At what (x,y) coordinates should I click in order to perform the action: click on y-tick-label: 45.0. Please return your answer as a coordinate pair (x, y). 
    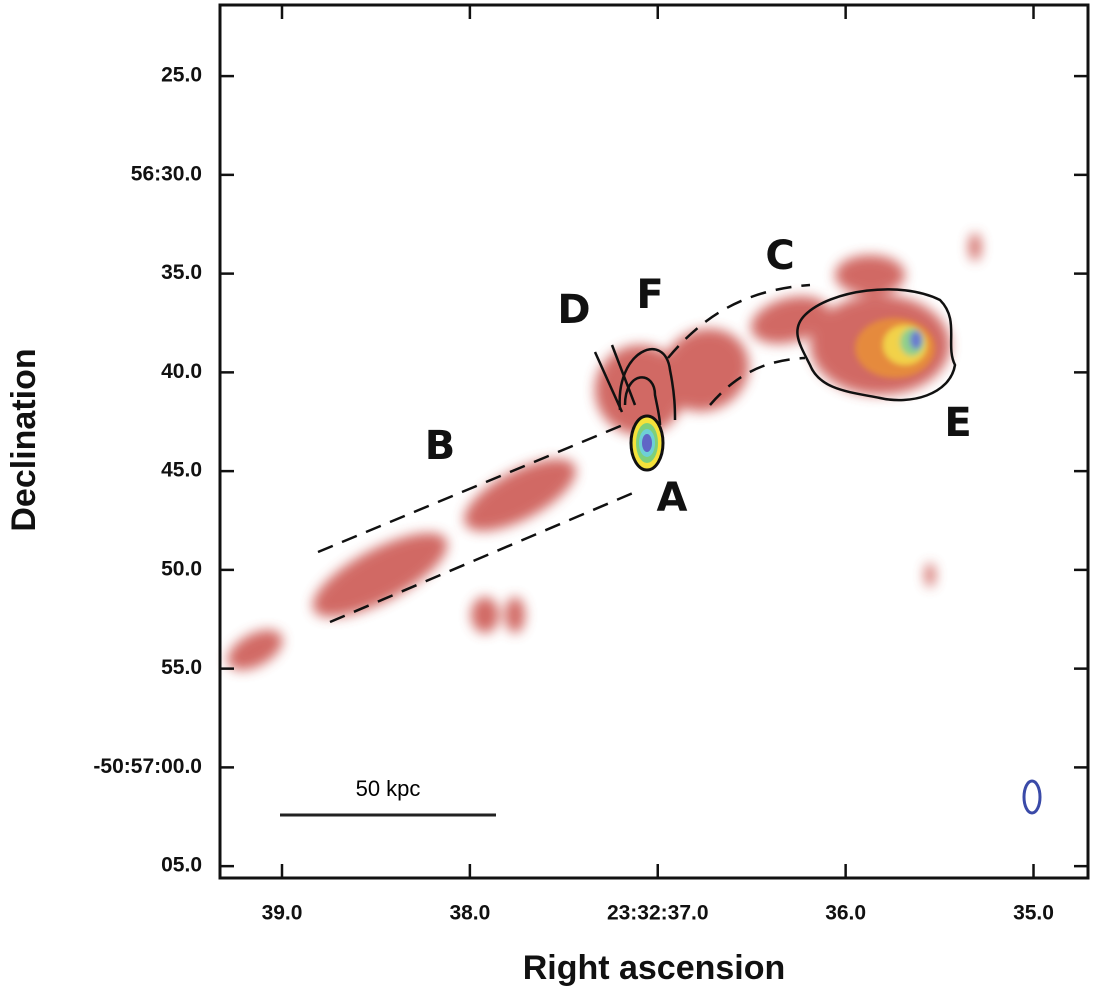
    Looking at the image, I should click on (181, 470).